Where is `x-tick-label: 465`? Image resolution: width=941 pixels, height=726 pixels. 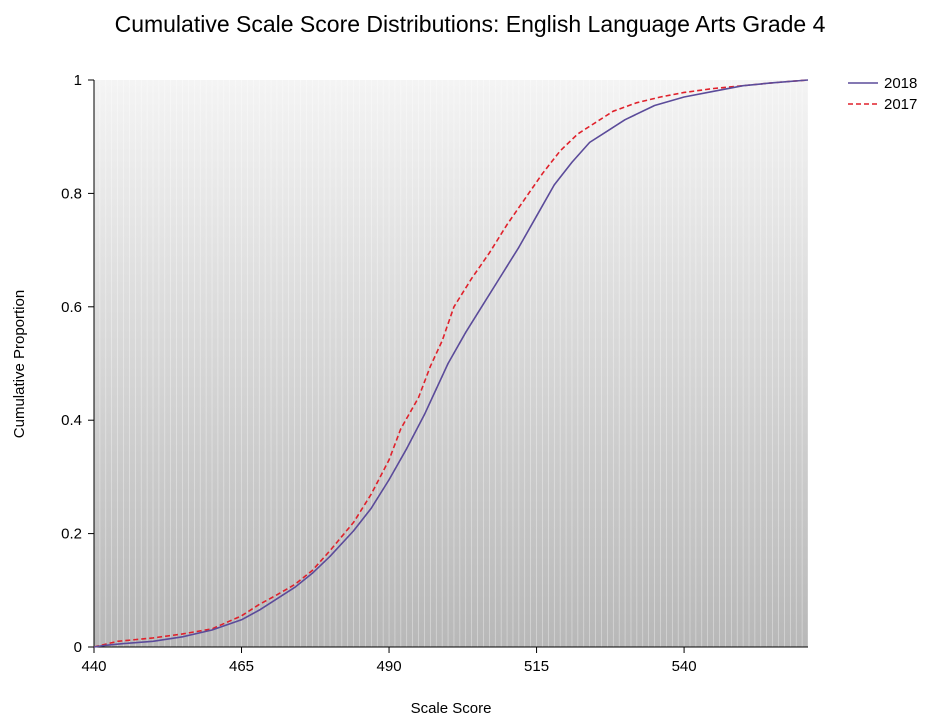 x-tick-label: 465 is located at coordinates (241, 666).